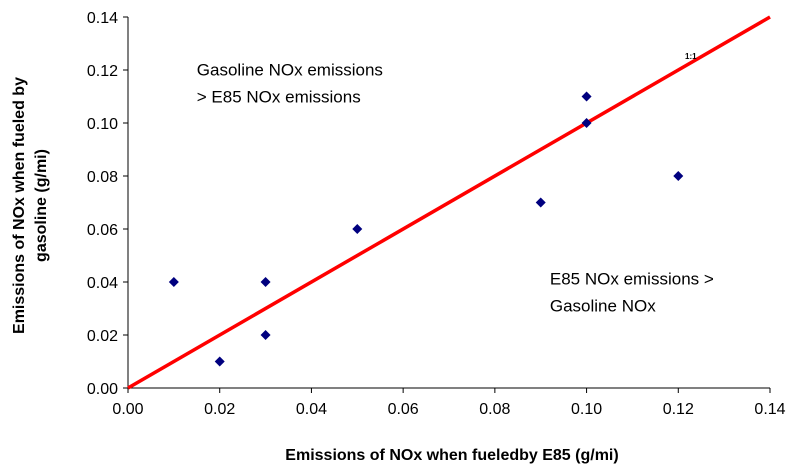 The image size is (791, 468). What do you see at coordinates (603, 306) in the screenshot?
I see `annotation-text: Gasoline NOx` at bounding box center [603, 306].